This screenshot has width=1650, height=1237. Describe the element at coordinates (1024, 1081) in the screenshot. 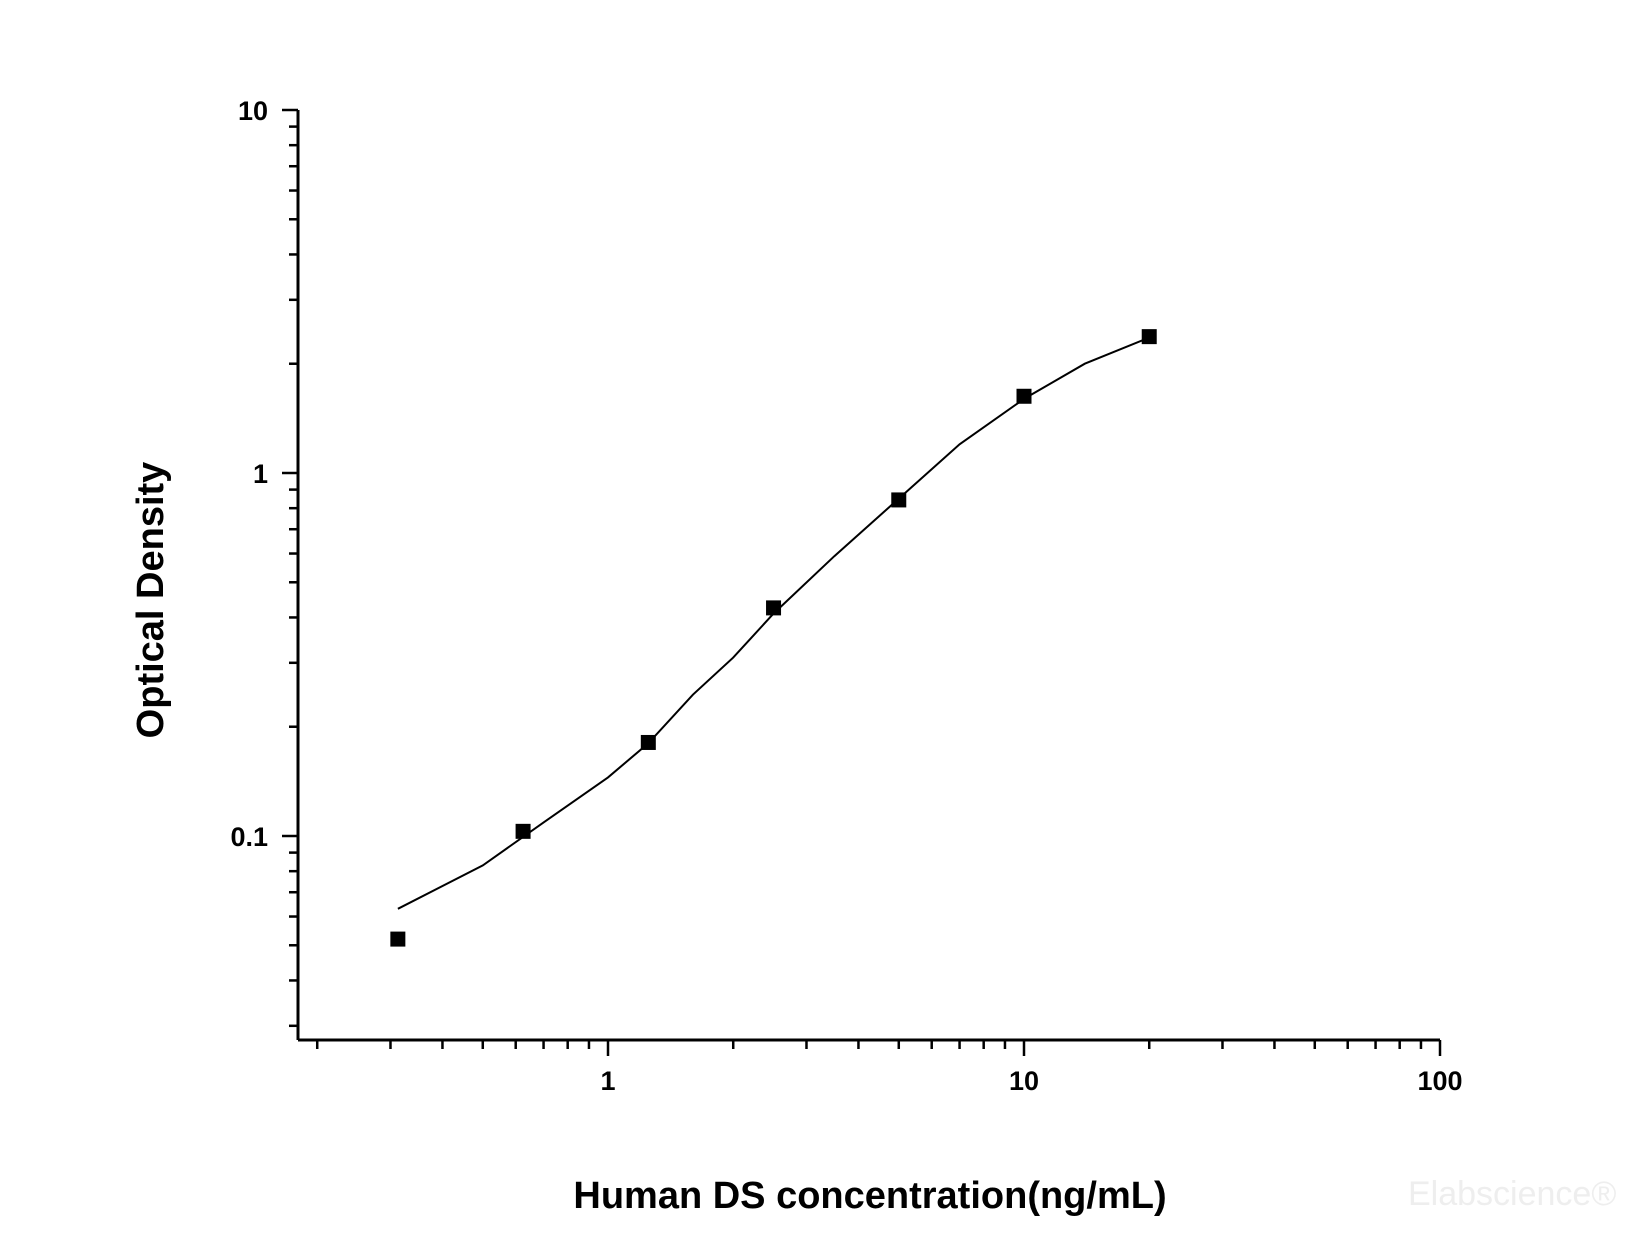

I see `x-tick-label: 10` at that location.